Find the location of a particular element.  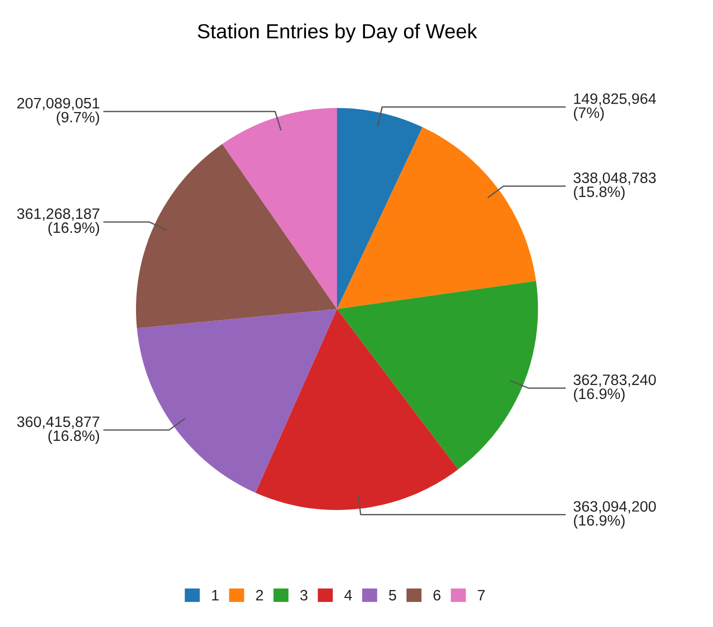

data-label: 207,089,051 (9.7%) is located at coordinates (58, 112).